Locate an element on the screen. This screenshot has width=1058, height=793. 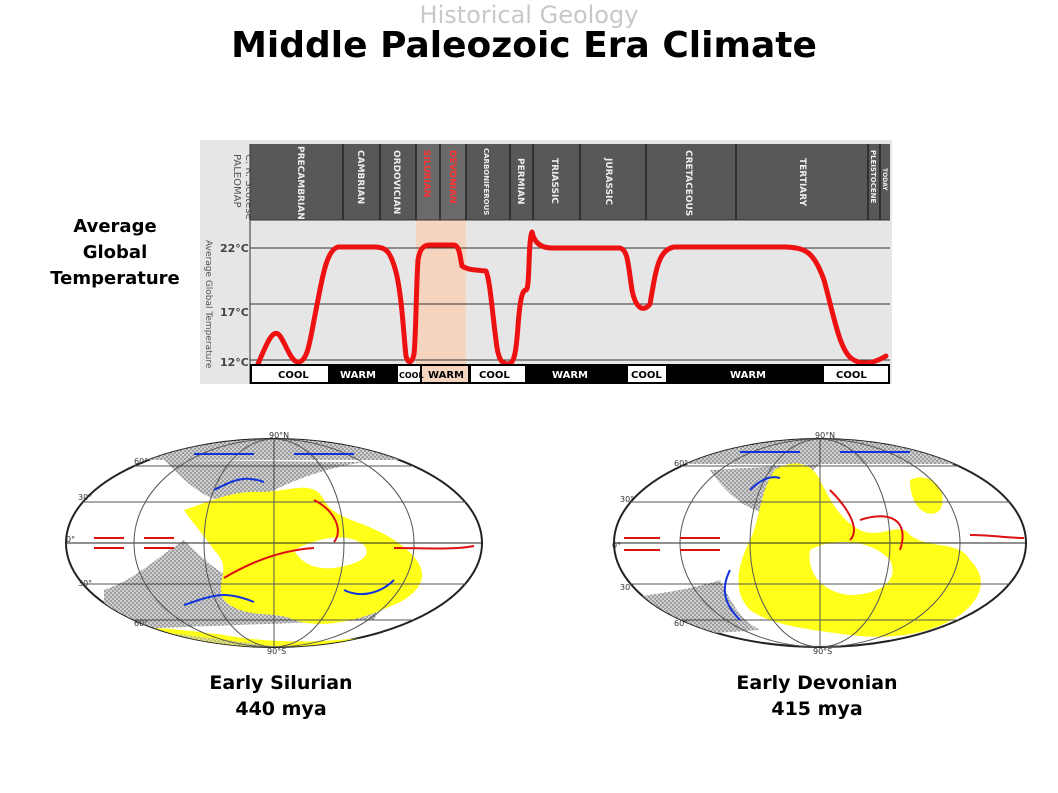
axis-label-line: Temperature is located at coordinates (115, 278).